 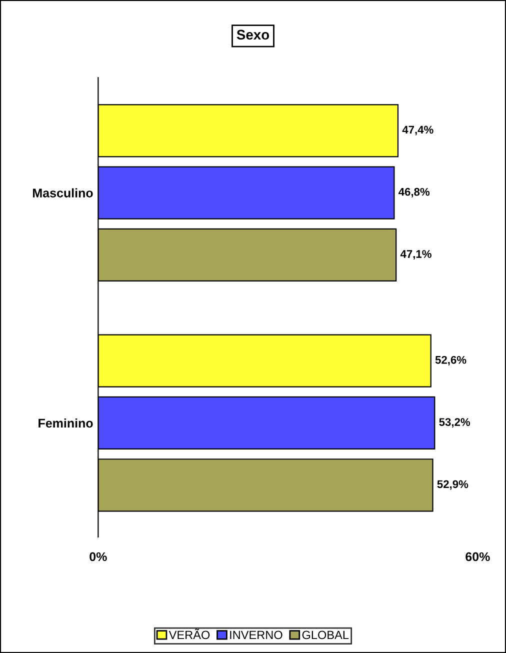 I want to click on chart-title: Sexo, so click(x=253, y=35).